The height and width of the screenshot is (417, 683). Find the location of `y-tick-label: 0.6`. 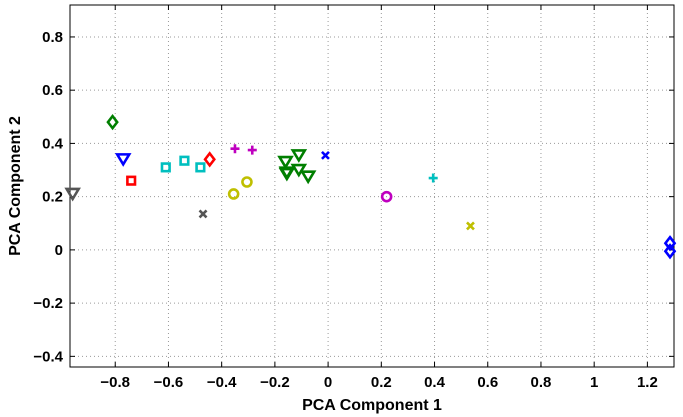

y-tick-label: 0.6 is located at coordinates (52, 90).